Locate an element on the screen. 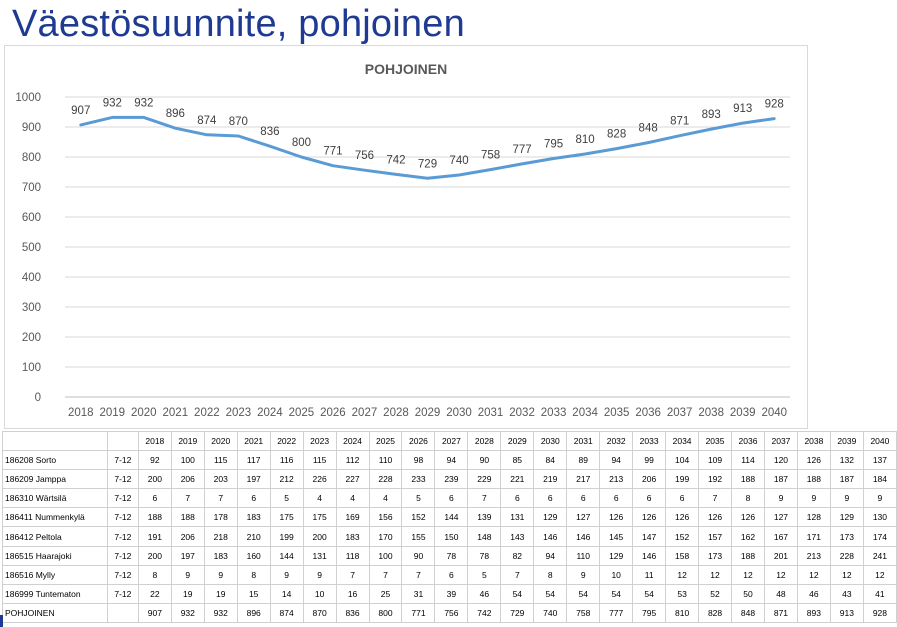 The width and height of the screenshot is (897, 627). table-cell: 131 is located at coordinates (517, 517).